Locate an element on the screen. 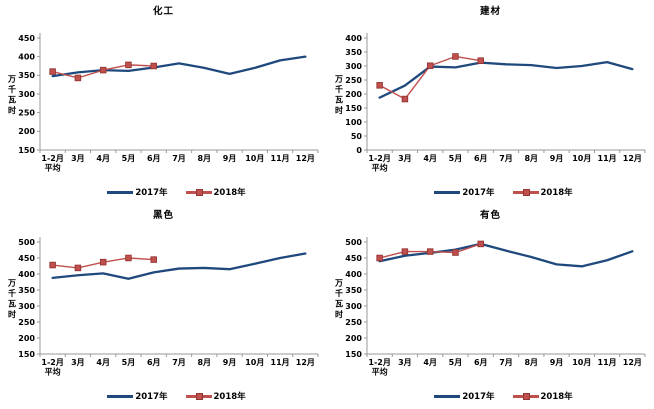 This screenshot has height=409, width=654. chart-legend-jiancai: 2017年 2018年 is located at coordinates (490, 192).